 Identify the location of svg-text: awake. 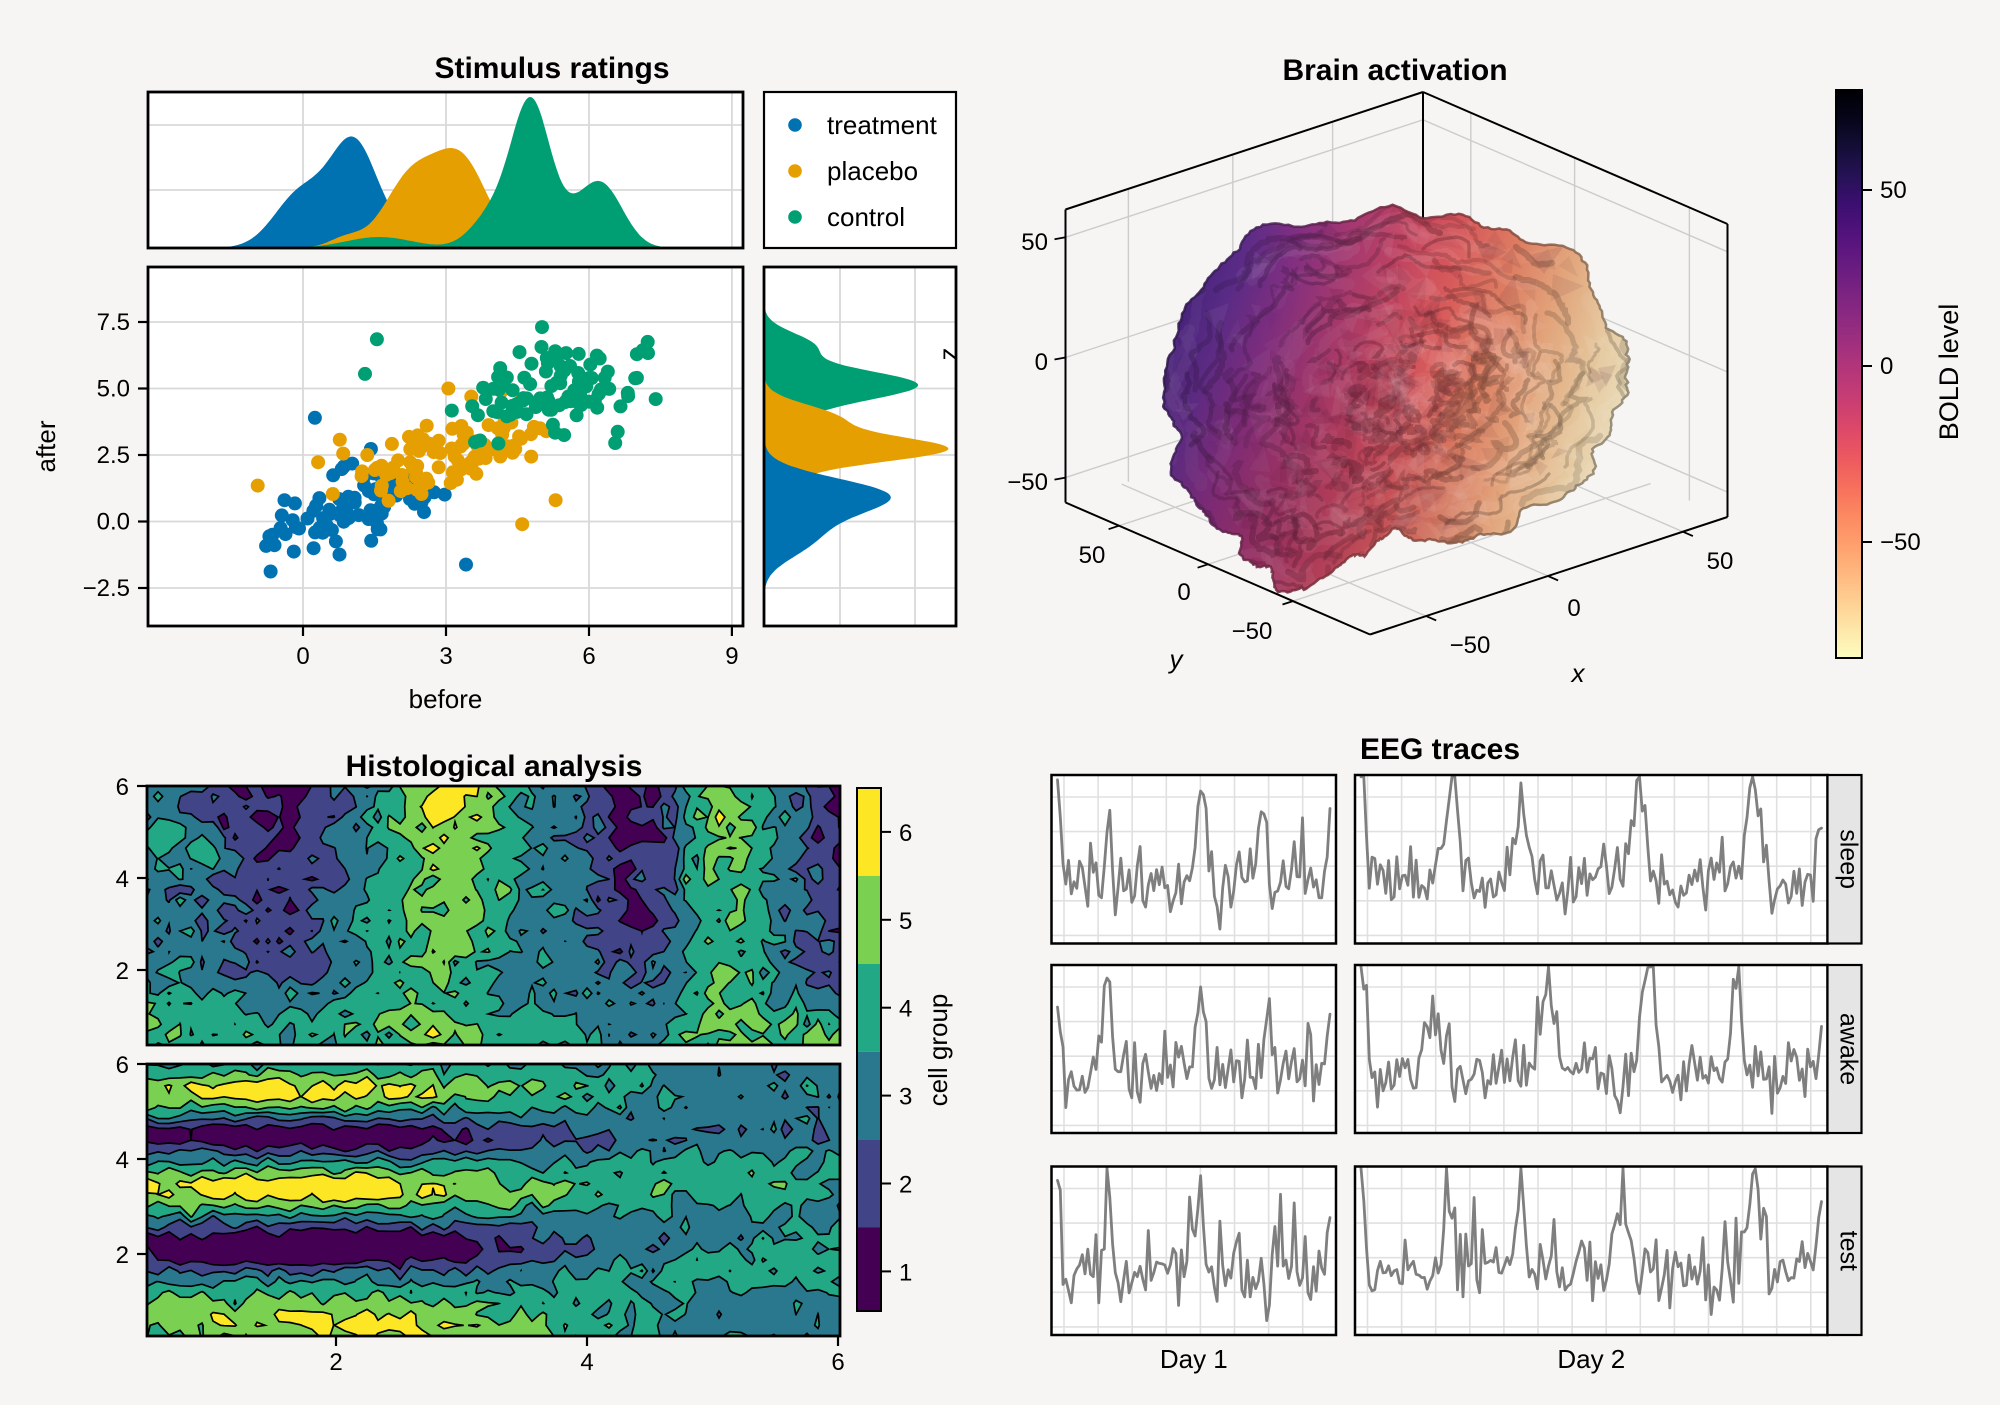
(1849, 1049).